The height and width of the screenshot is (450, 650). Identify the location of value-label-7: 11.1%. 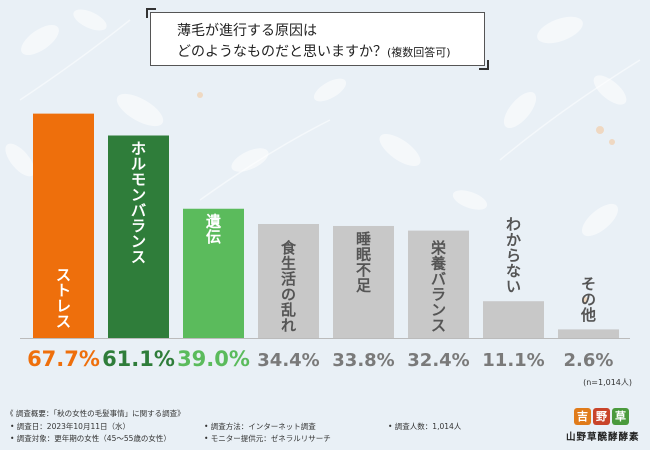
(513, 360).